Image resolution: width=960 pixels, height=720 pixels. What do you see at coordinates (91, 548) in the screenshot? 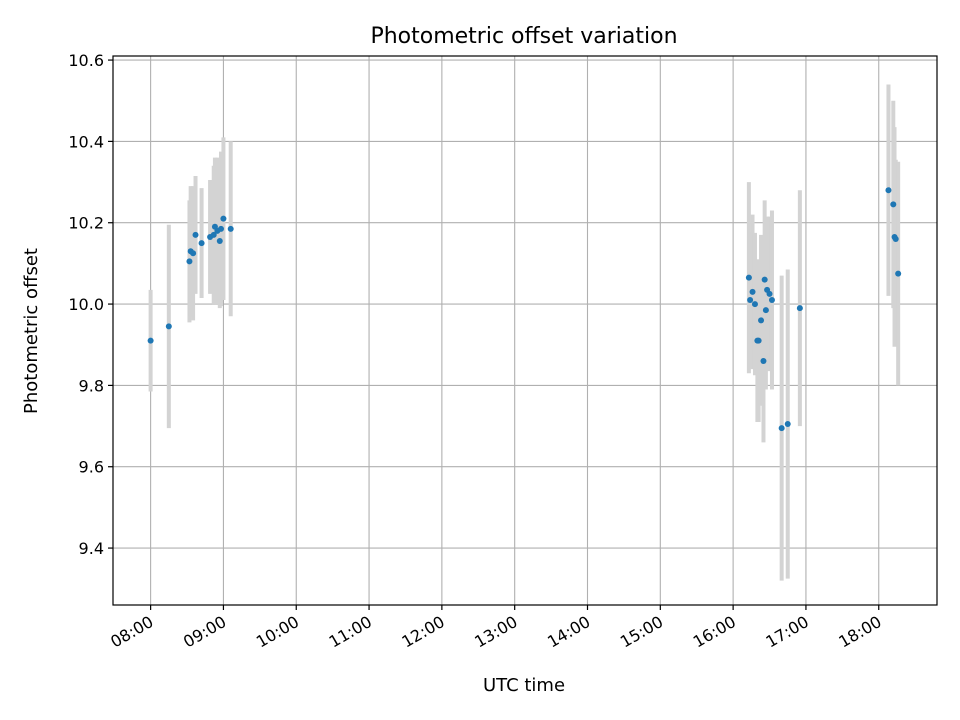
I see `y-tick-label: 9.4` at bounding box center [91, 548].